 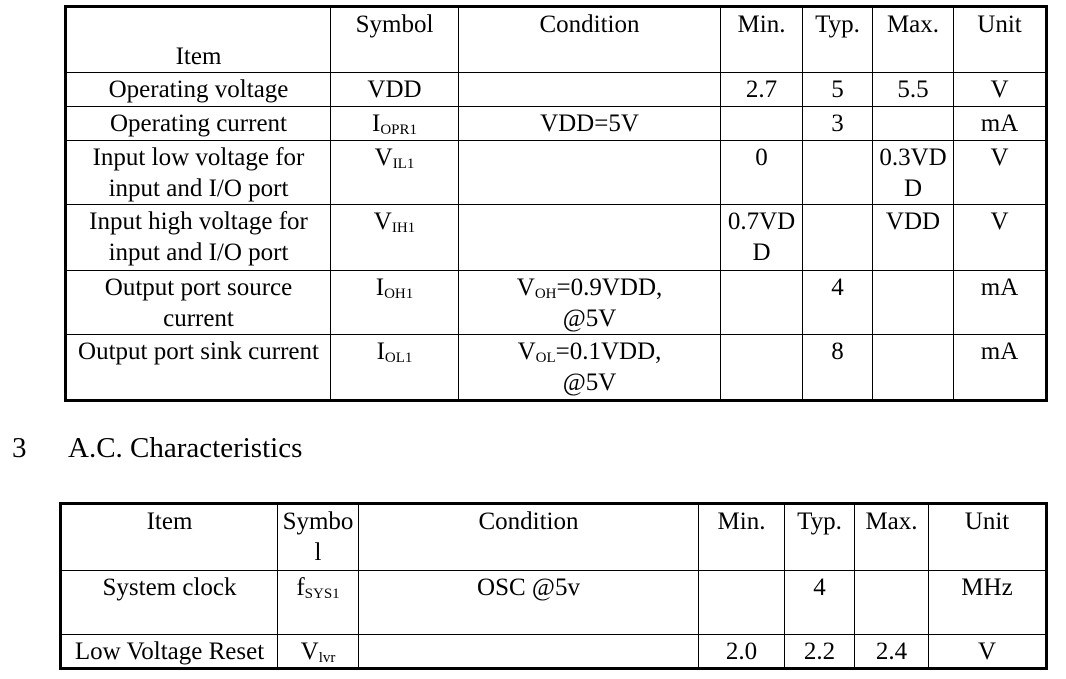 What do you see at coordinates (394, 237) in the screenshot?
I see `cell: VIH1` at bounding box center [394, 237].